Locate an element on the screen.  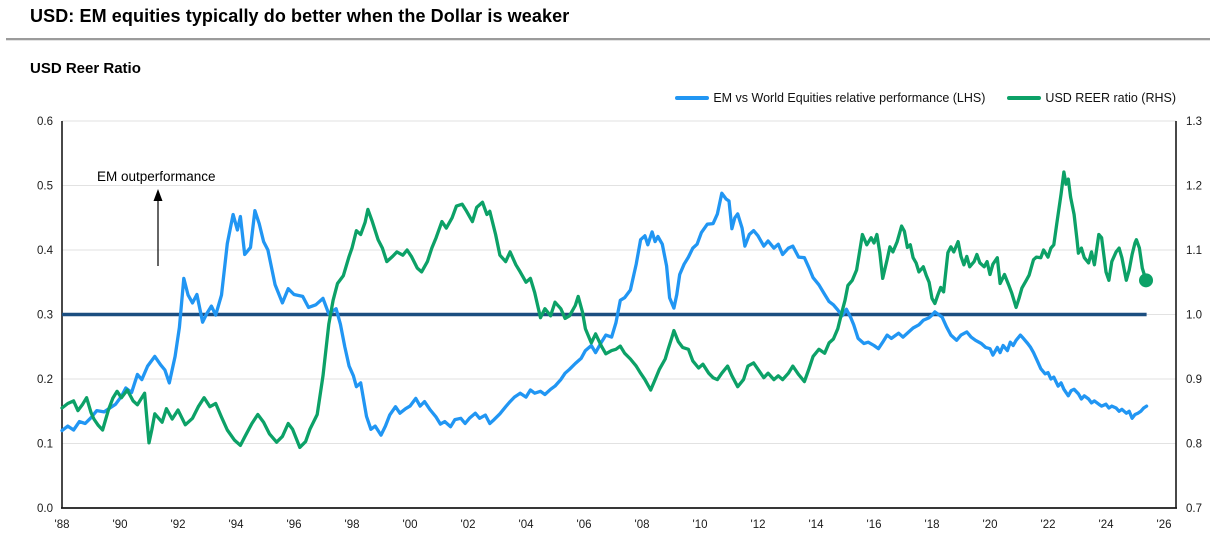
x-axis-tick-label: '04 is located at coordinates (527, 525).